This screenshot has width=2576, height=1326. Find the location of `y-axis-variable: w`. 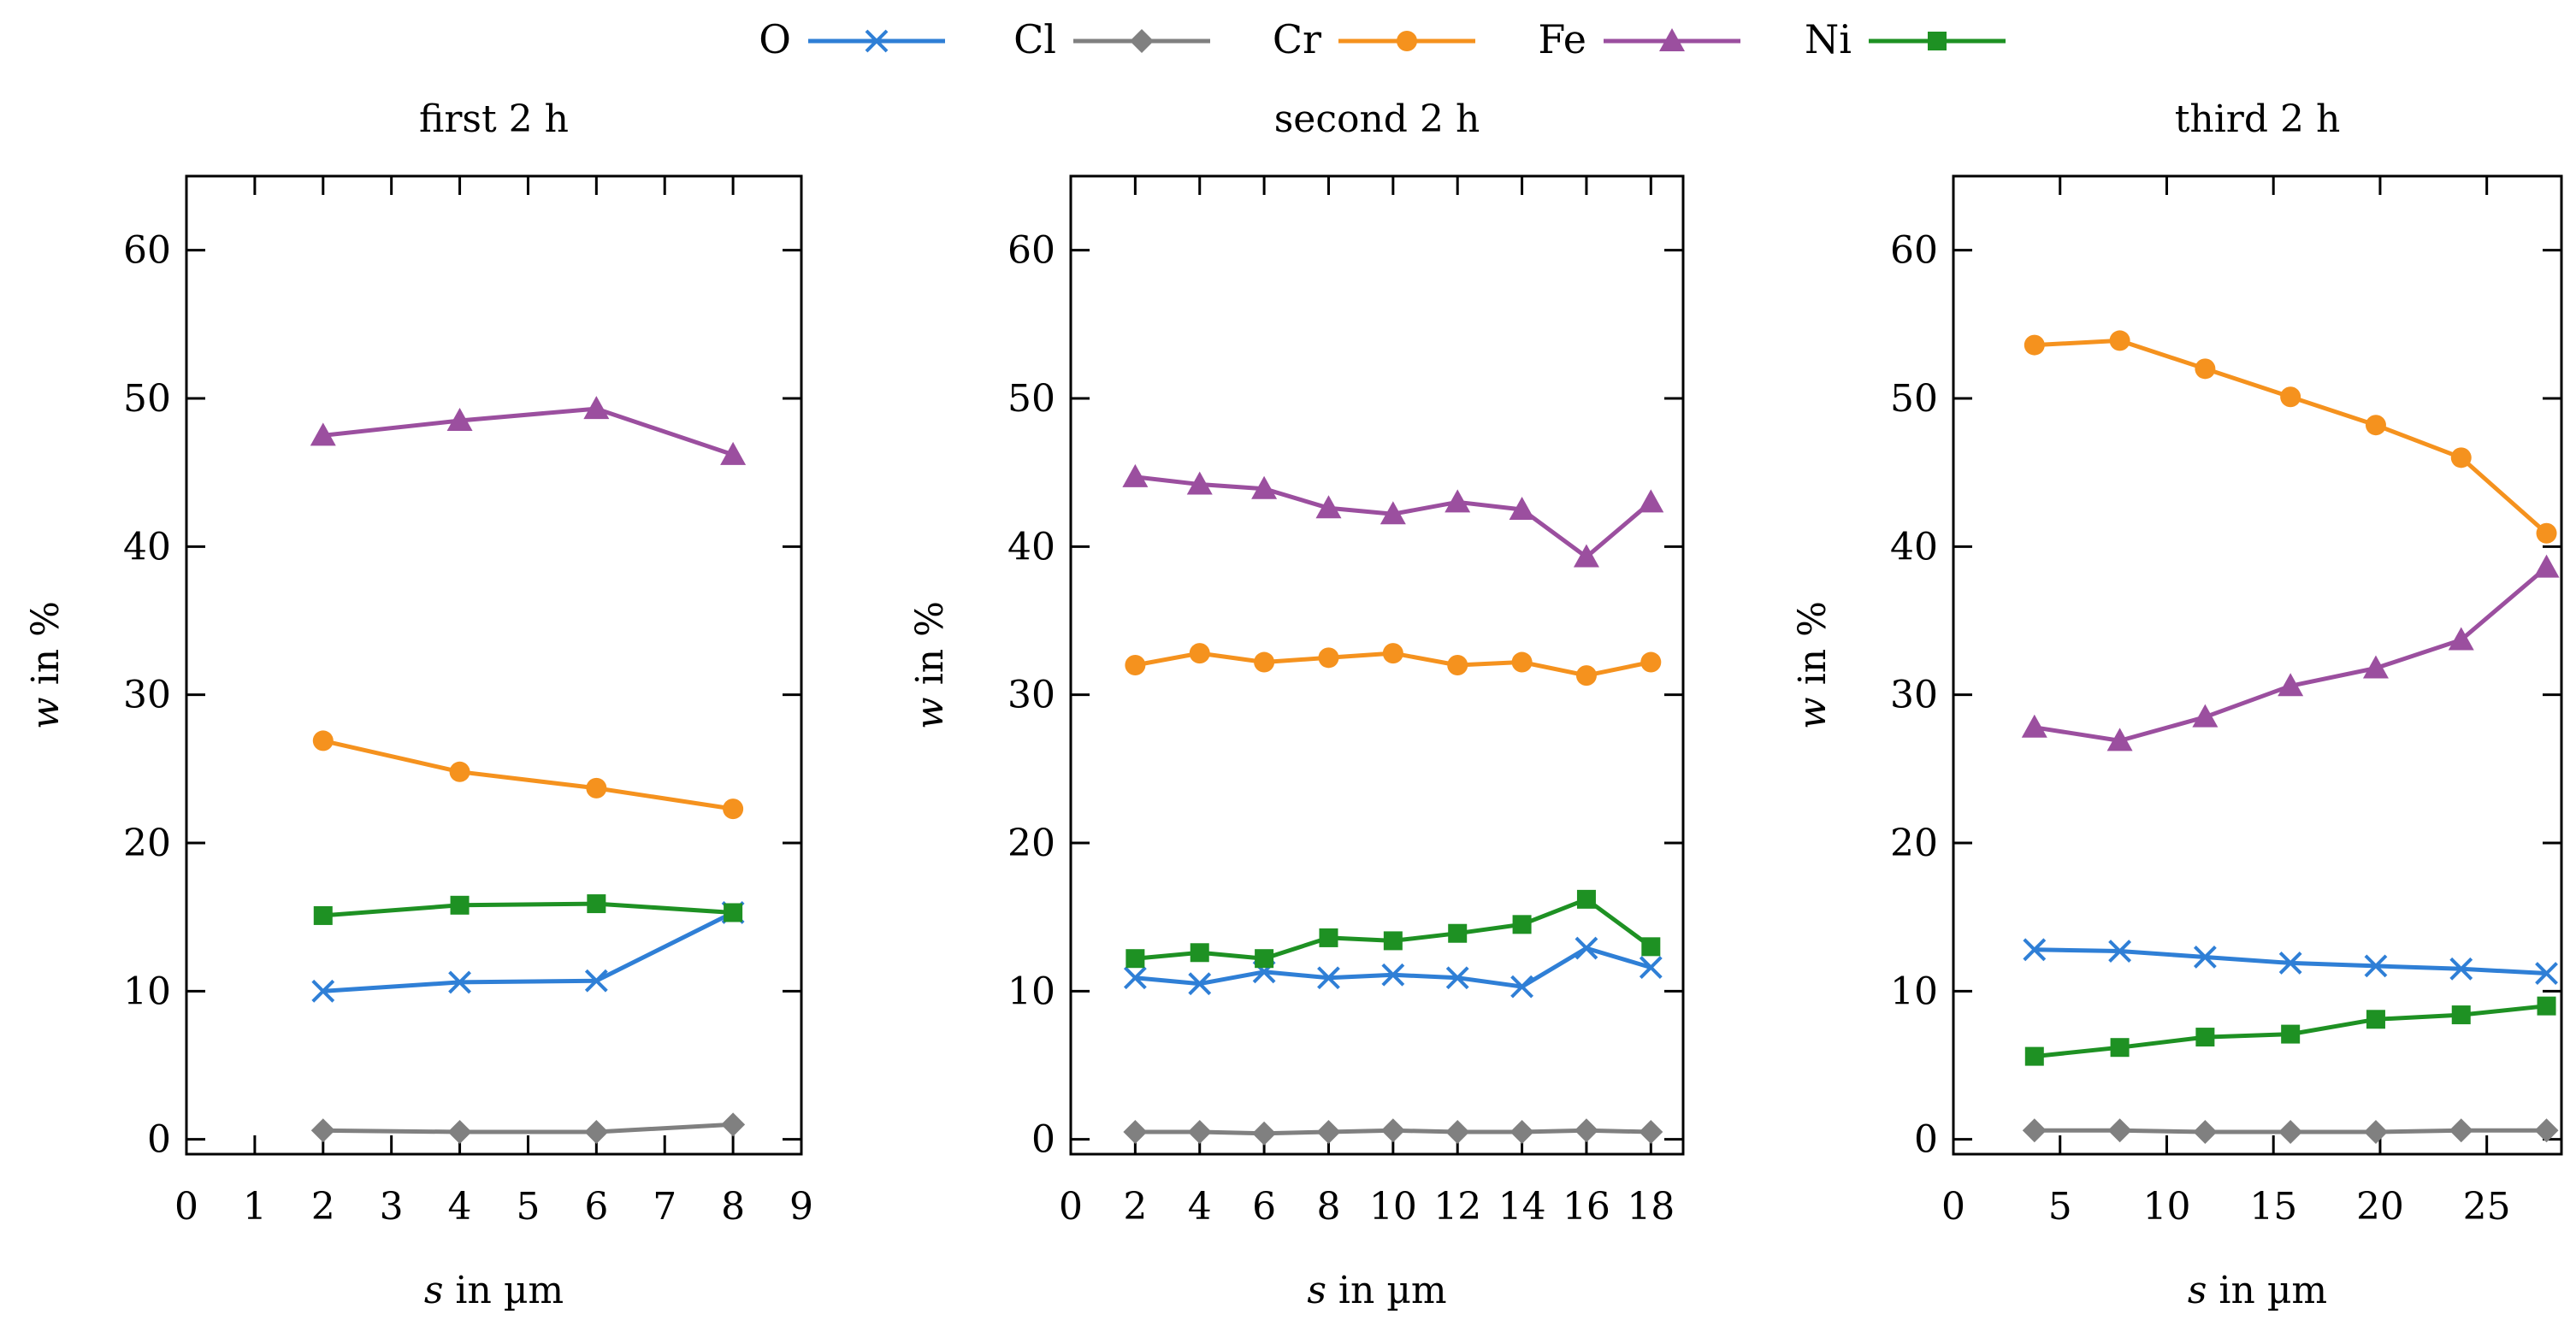

y-axis-variable: w is located at coordinates (1813, 713).